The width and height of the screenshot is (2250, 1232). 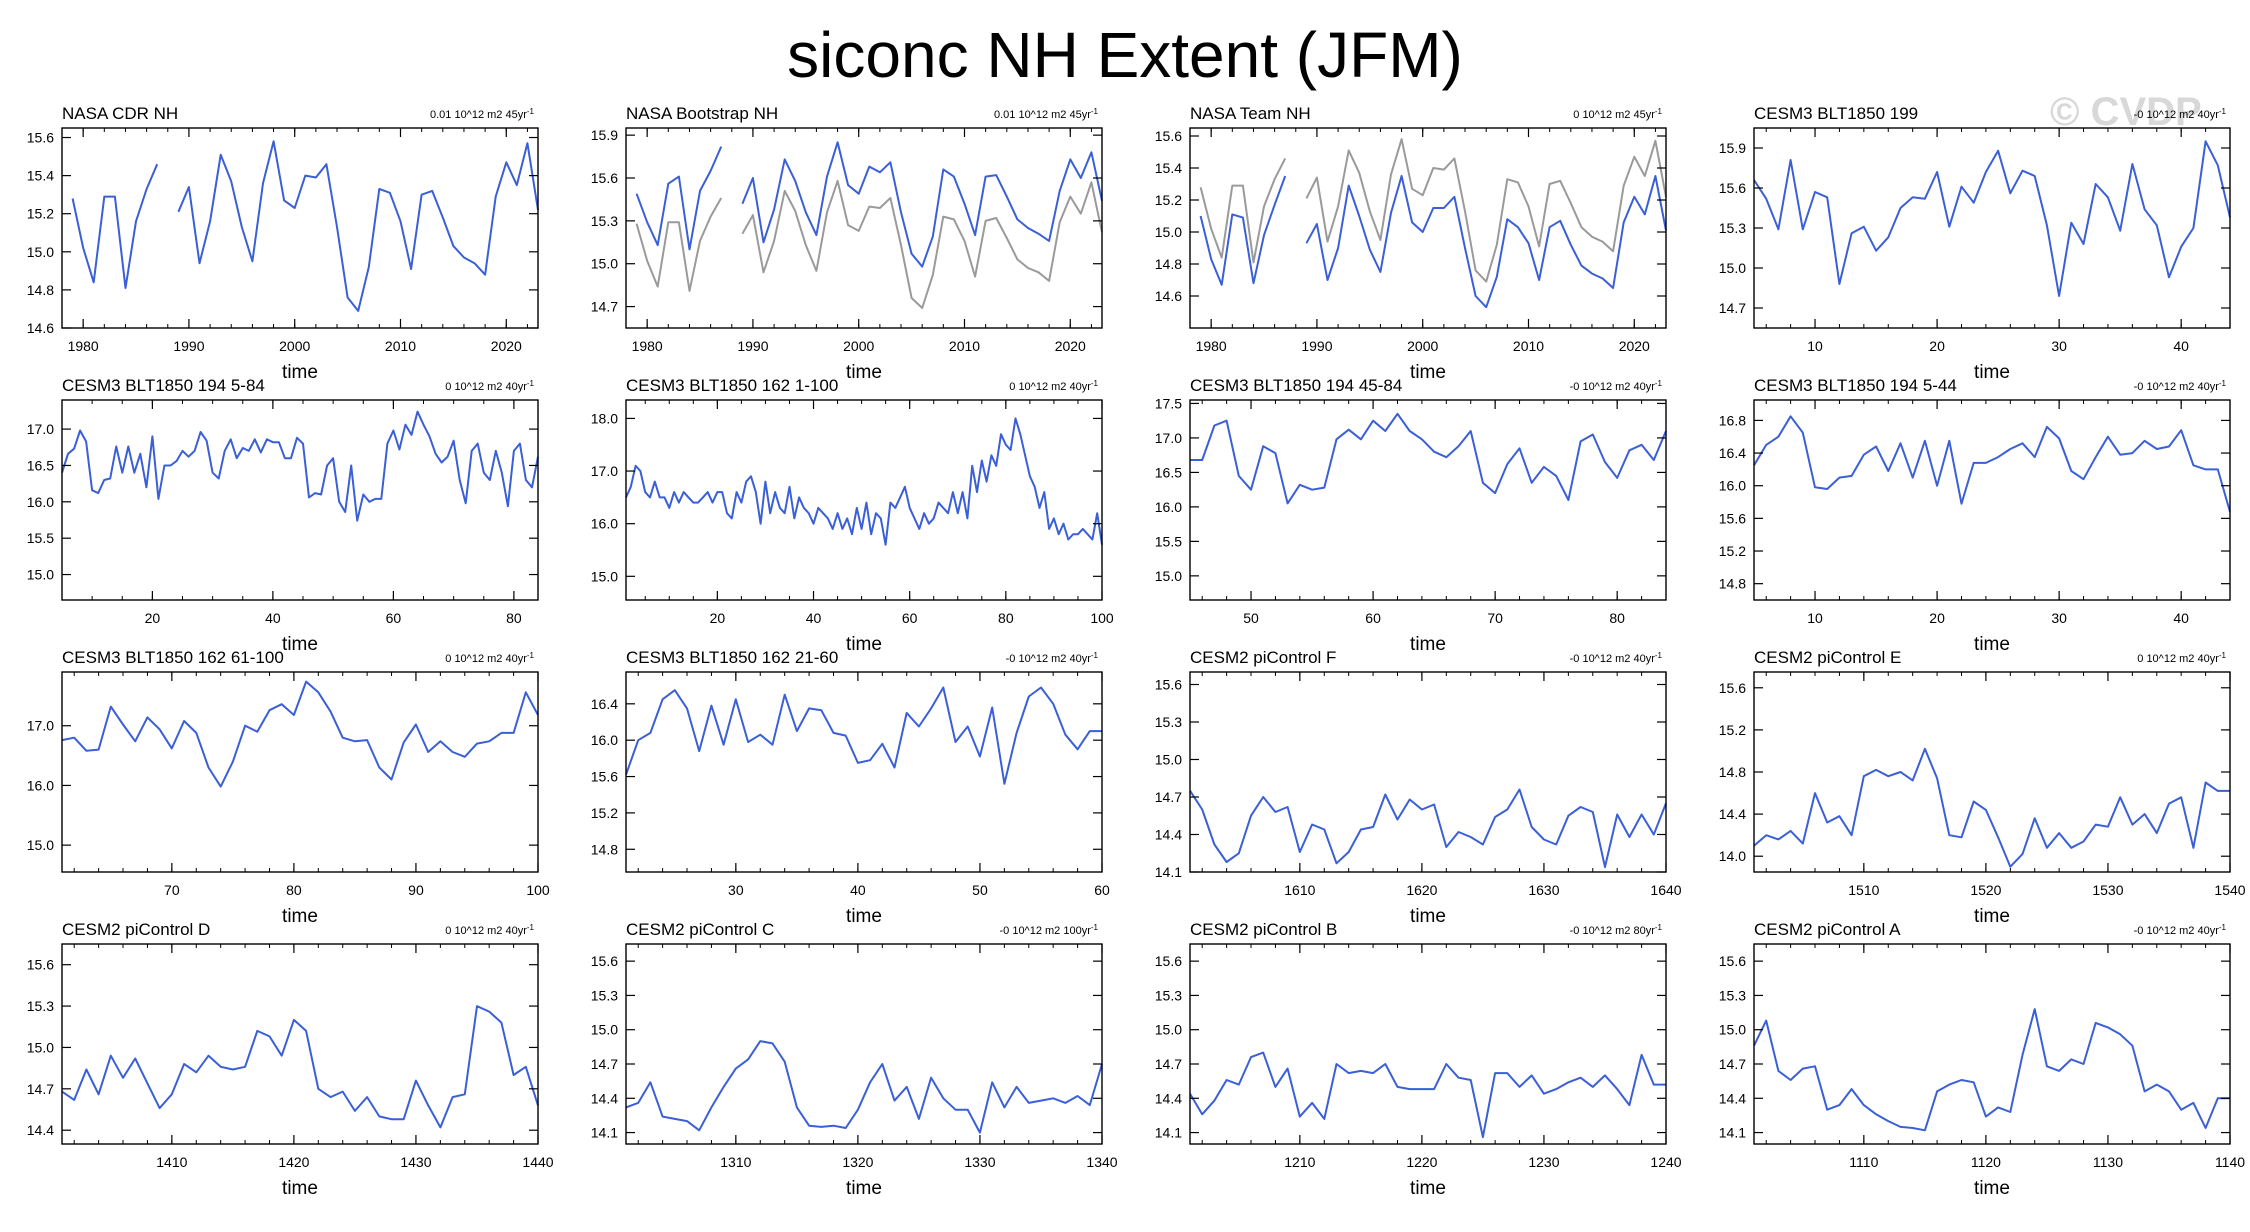 I want to click on panel-trend-label: -0 10^12 m2 40yr-1, so click(x=2180, y=114).